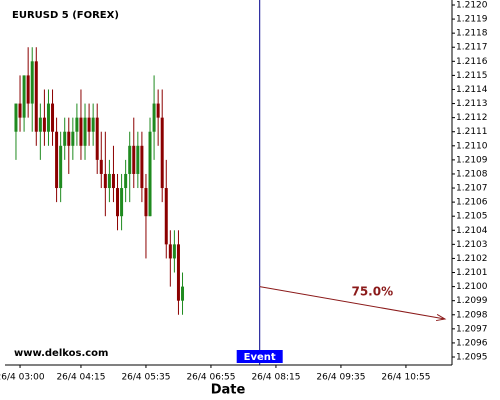  Describe the element at coordinates (405, 378) in the screenshot. I see `x-tick-label: 26/4 10:55` at that location.